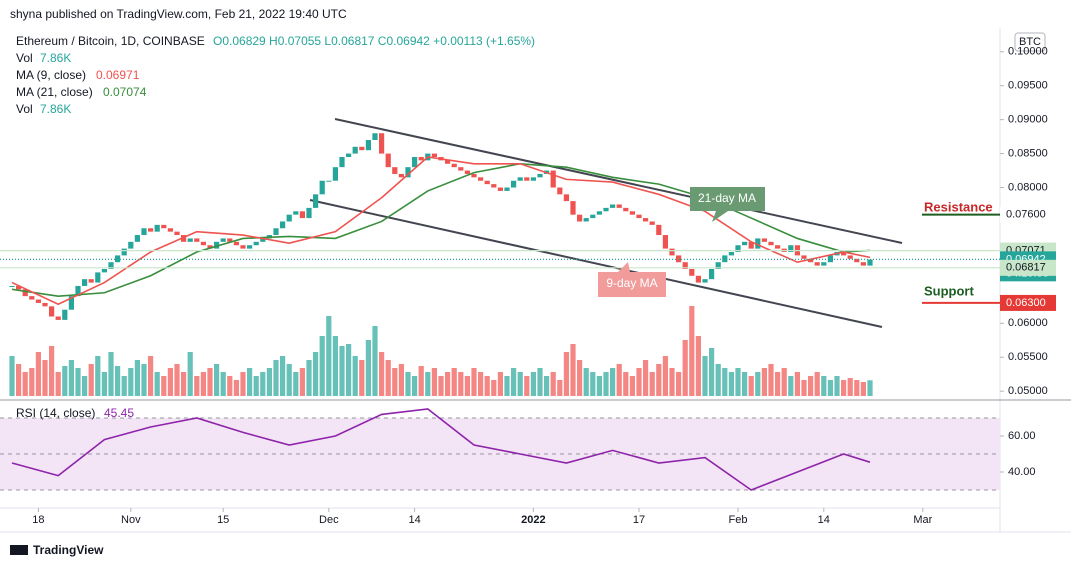  What do you see at coordinates (958, 206) in the screenshot?
I see `resistance-label: Resistance` at bounding box center [958, 206].